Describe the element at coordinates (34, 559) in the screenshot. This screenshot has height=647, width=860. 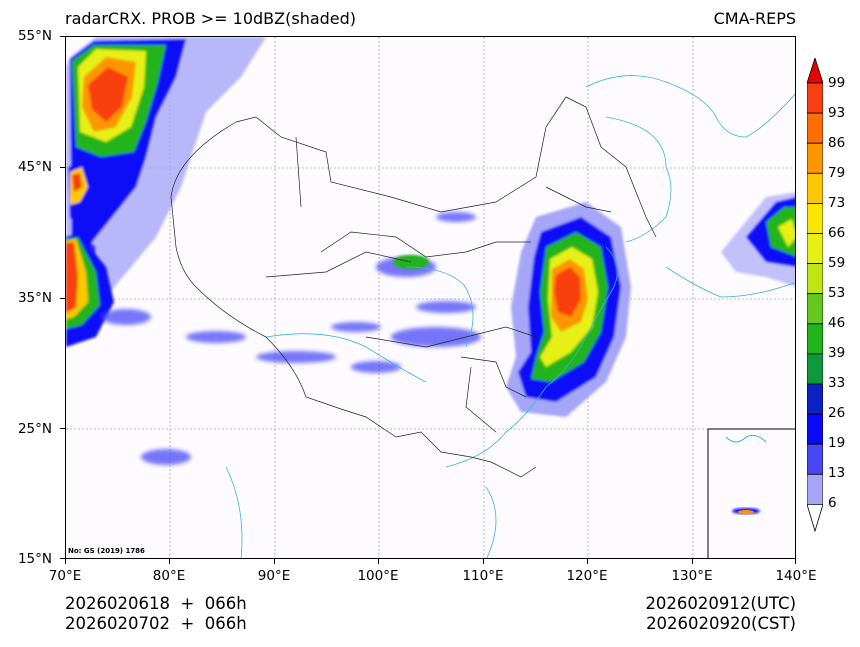
I see `ytick-15n: 15°N` at that location.